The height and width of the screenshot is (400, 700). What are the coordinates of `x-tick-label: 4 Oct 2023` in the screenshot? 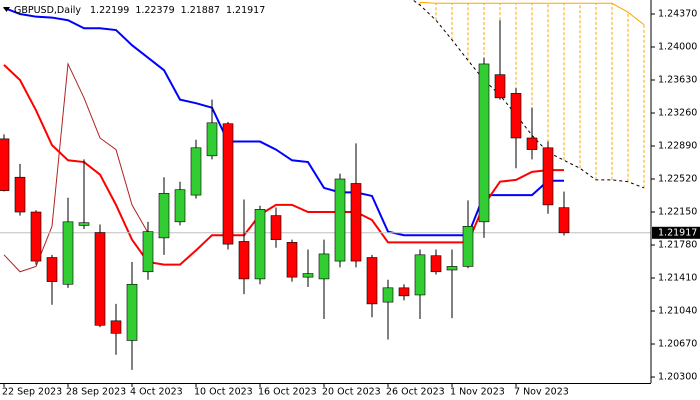 It's located at (156, 392).